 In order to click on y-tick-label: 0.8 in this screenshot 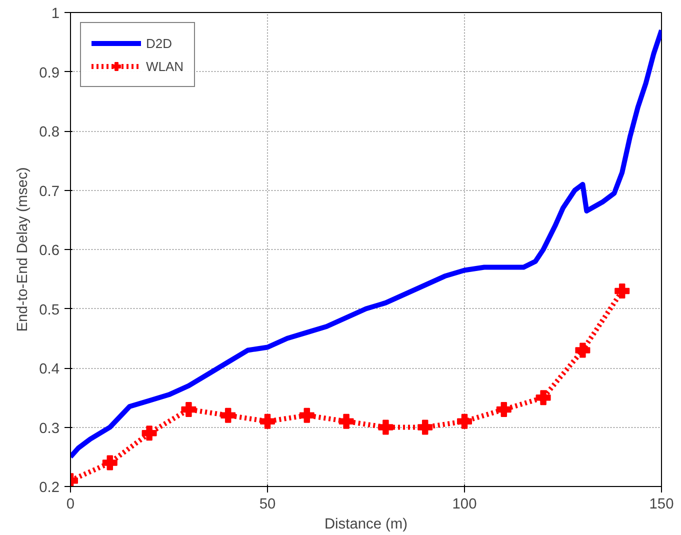, I will do `click(49, 132)`.